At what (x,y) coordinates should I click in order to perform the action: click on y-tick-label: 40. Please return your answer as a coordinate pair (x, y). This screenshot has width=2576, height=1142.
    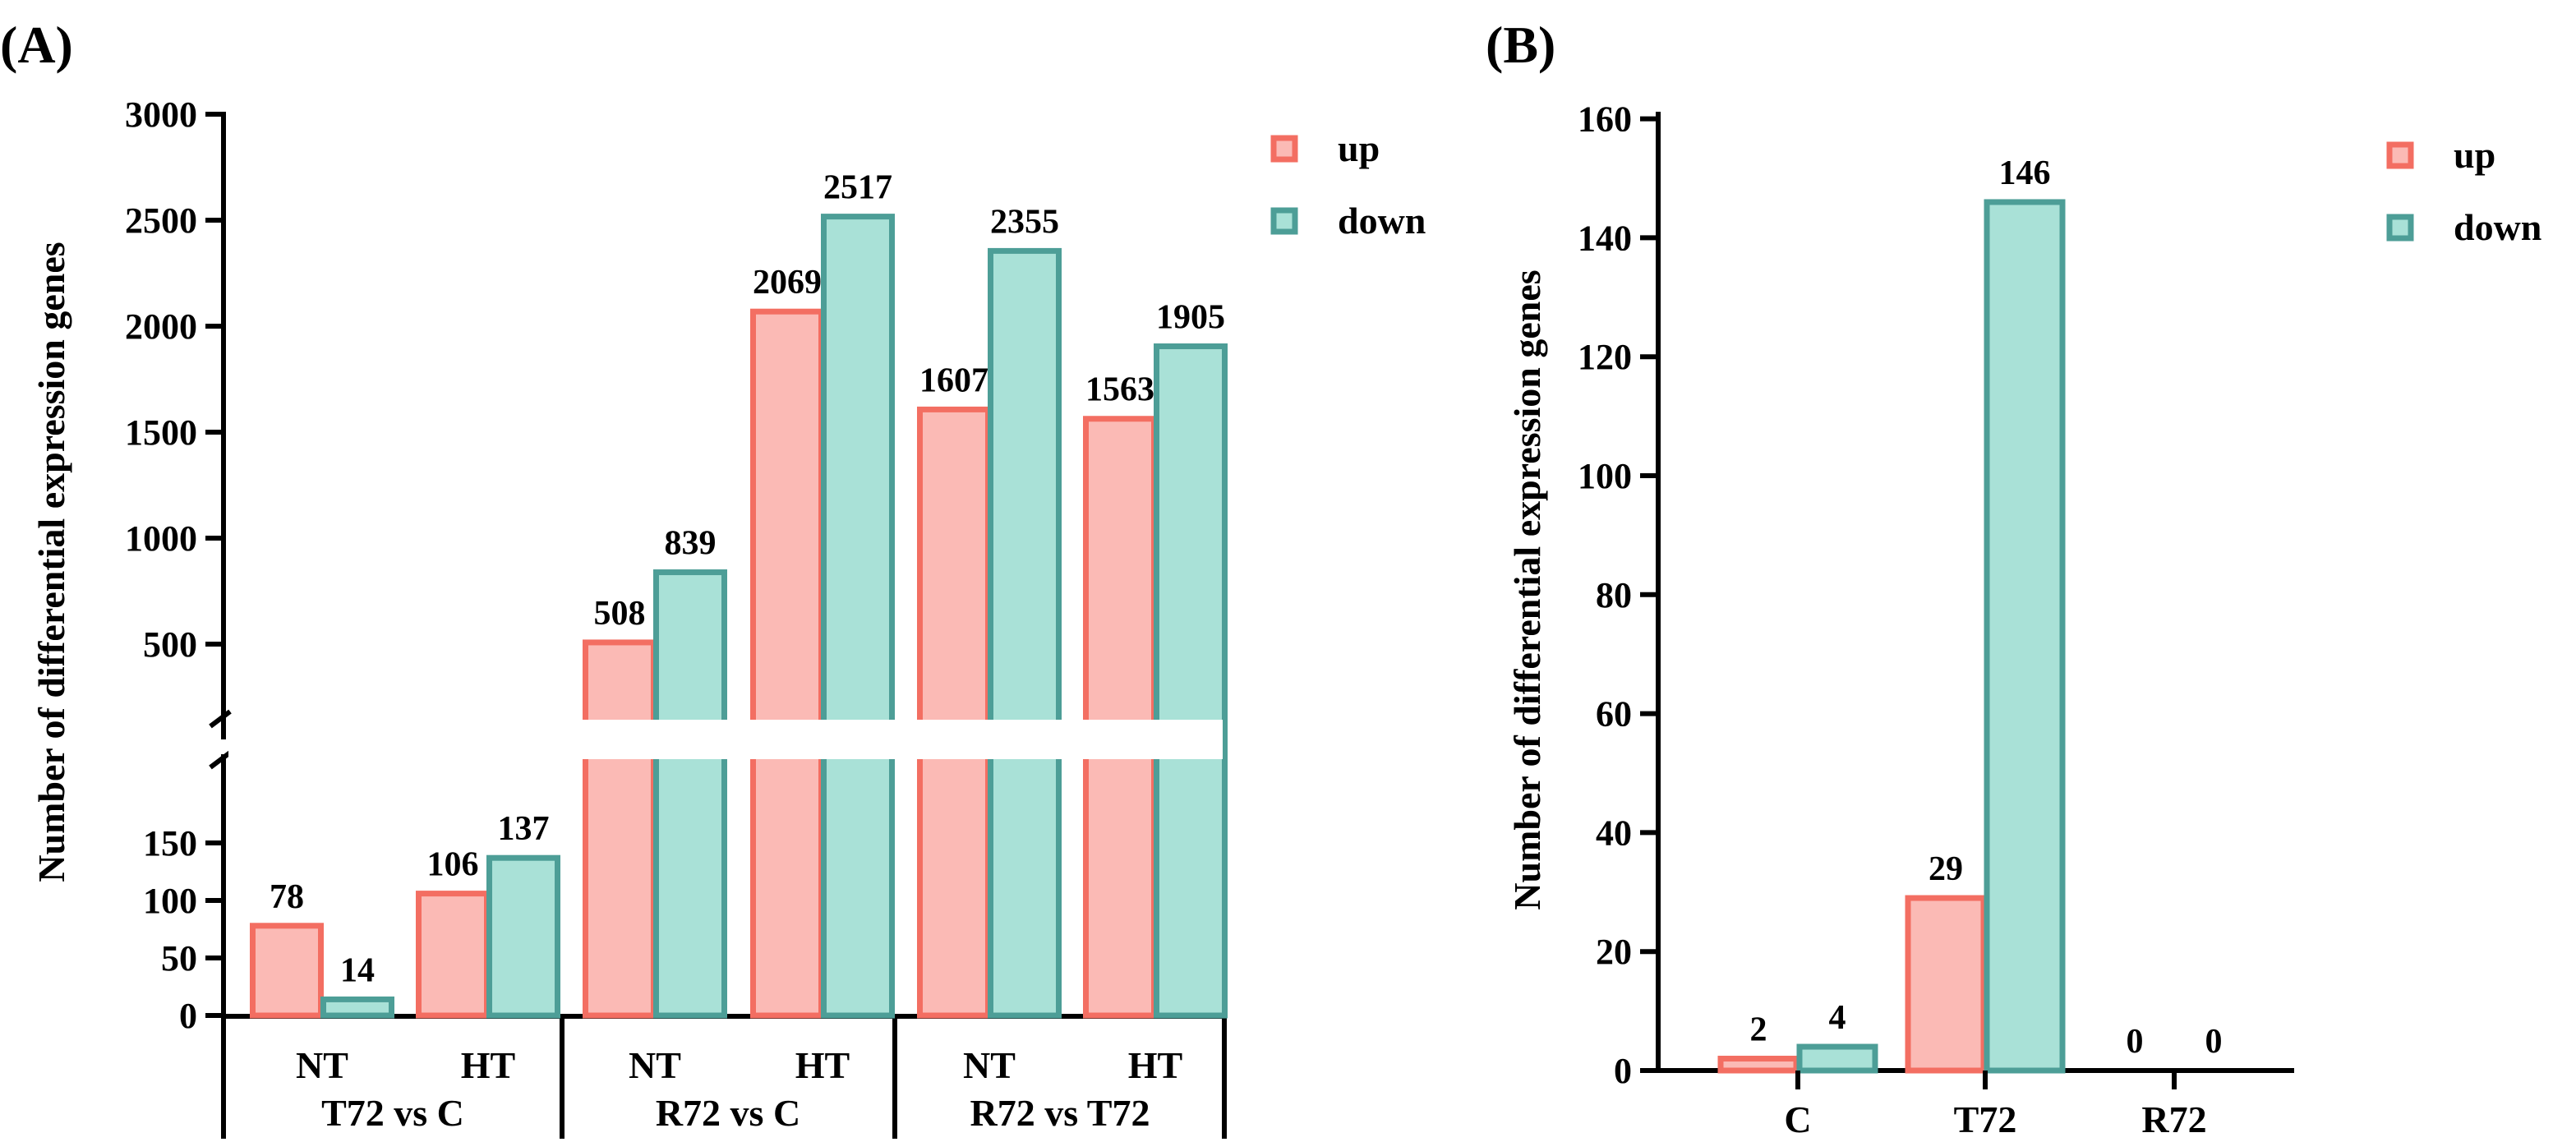
    Looking at the image, I should click on (1614, 833).